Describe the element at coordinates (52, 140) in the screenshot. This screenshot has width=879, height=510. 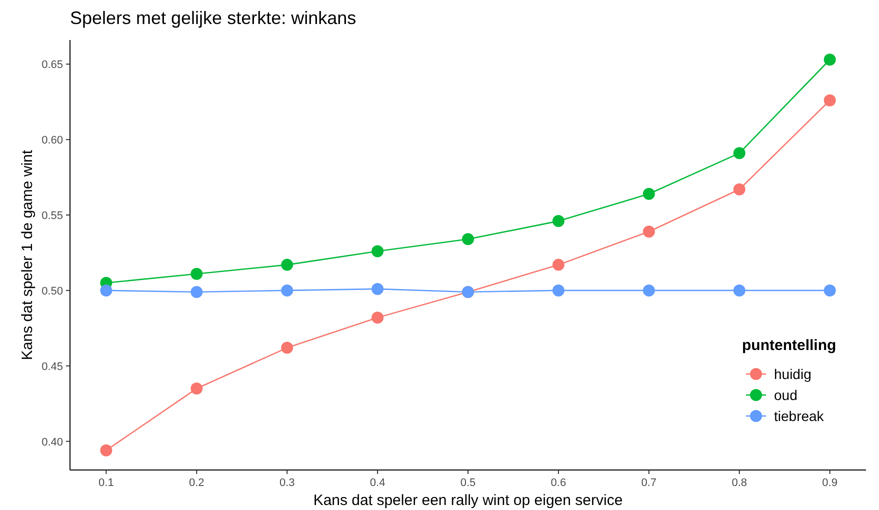
I see `y-tick-label: 0.60` at that location.